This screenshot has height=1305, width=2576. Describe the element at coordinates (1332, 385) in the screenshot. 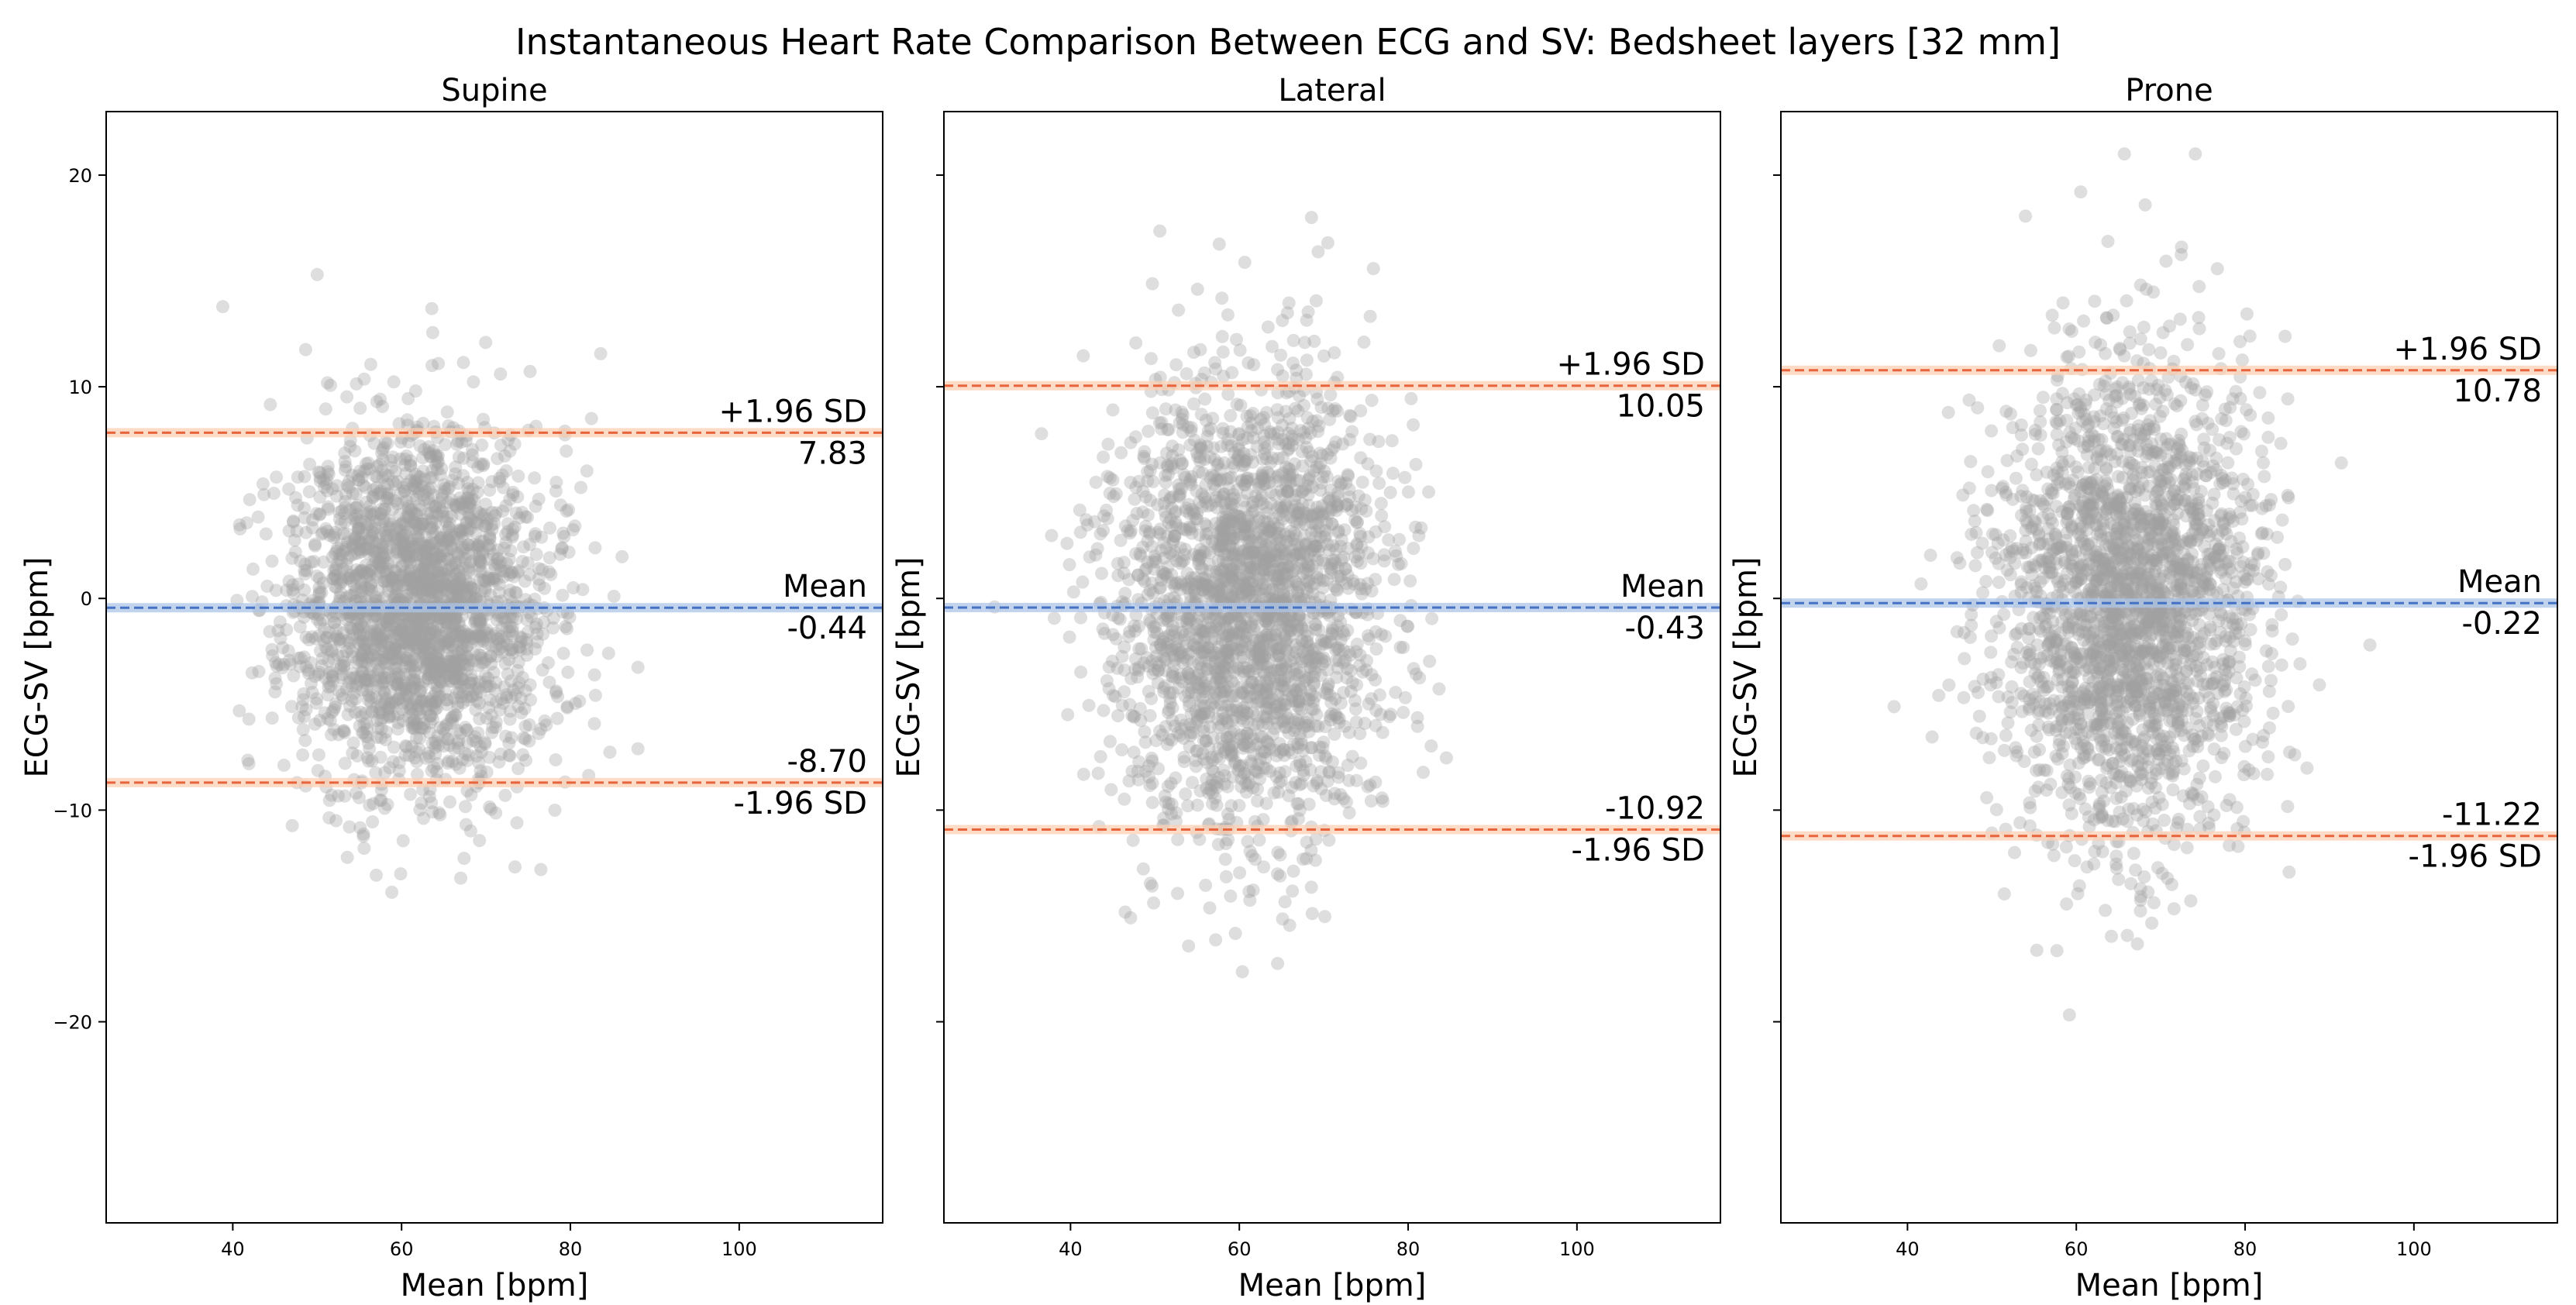

I see `upper-loa-band` at that location.